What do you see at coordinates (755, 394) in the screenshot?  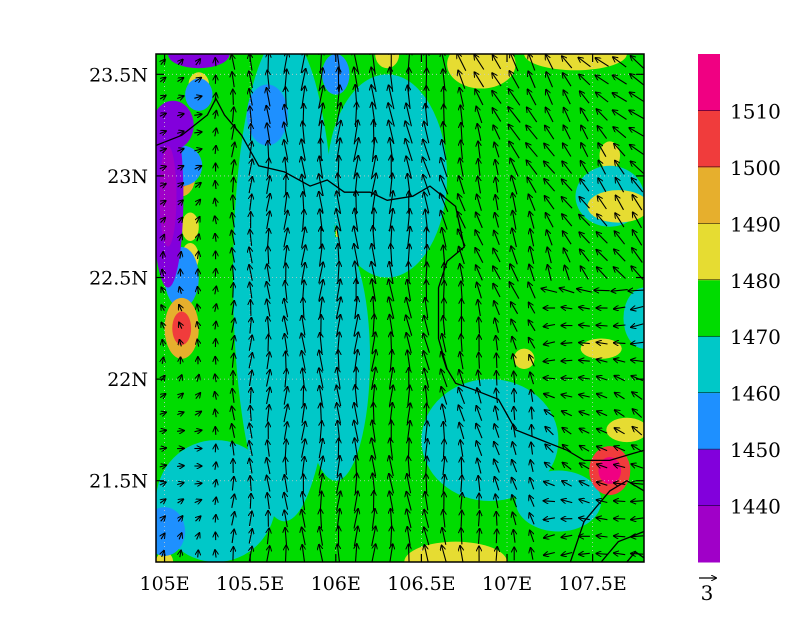 I see `colorbar-label: 1460` at bounding box center [755, 394].